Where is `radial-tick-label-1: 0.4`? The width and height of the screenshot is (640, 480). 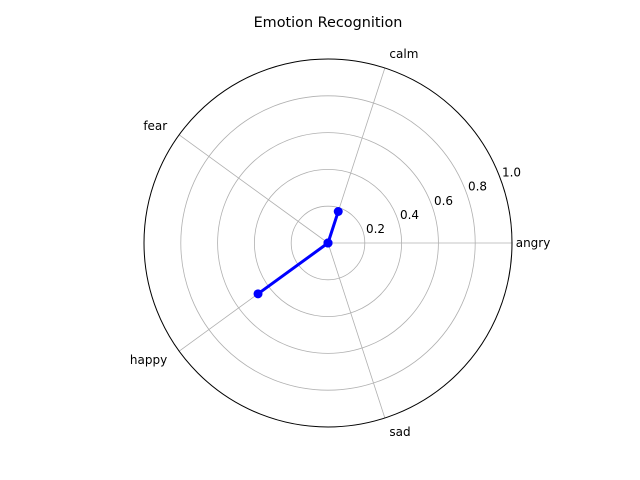 radial-tick-label-1: 0.4 is located at coordinates (409, 215).